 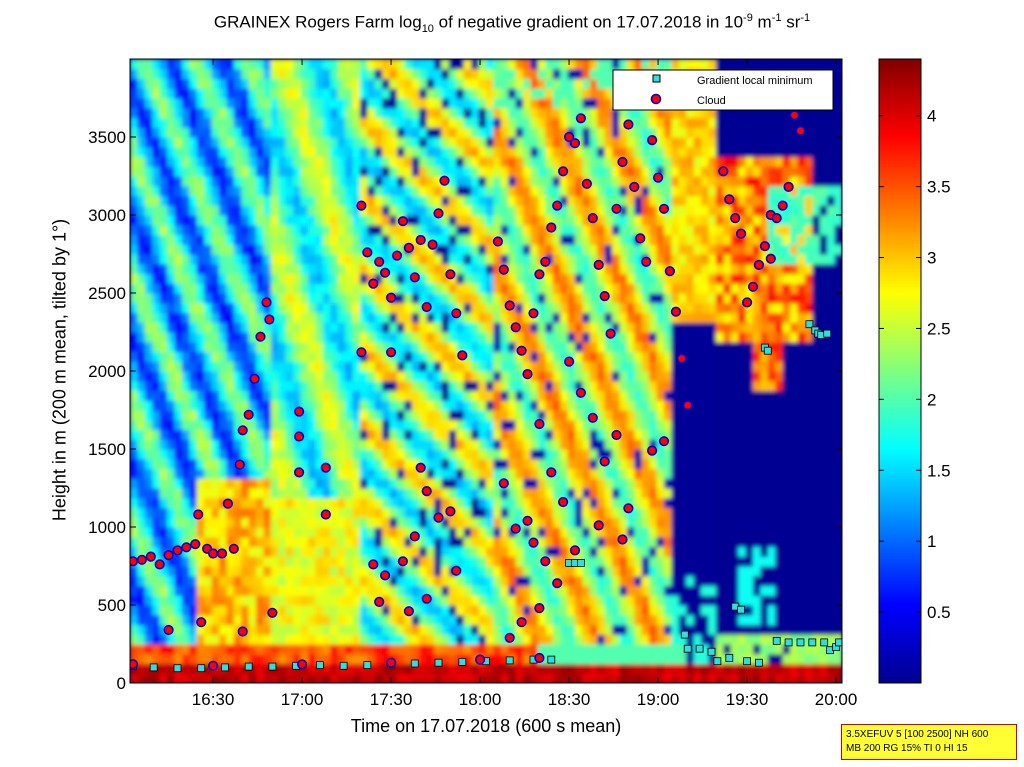 What do you see at coordinates (107, 137) in the screenshot?
I see `y-tick-label: 3500` at bounding box center [107, 137].